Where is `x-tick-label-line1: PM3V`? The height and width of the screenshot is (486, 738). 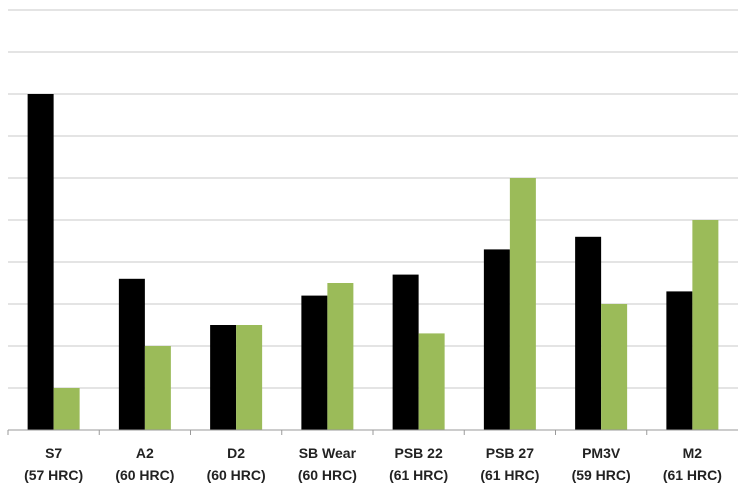 x-tick-label-line1: PM3V is located at coordinates (601, 453).